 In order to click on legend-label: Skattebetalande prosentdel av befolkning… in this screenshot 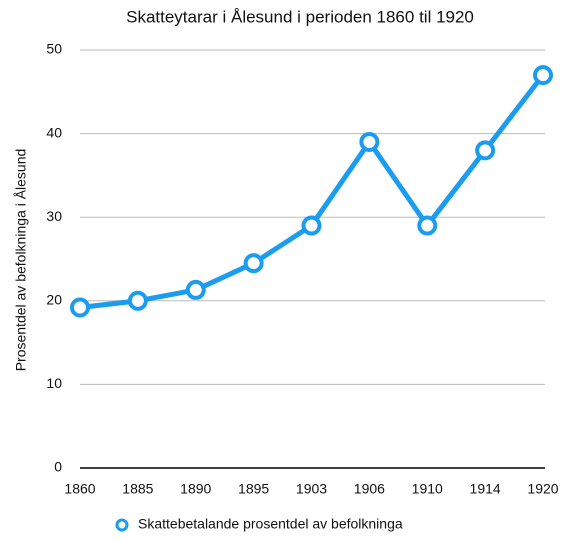, I will do `click(270, 524)`.